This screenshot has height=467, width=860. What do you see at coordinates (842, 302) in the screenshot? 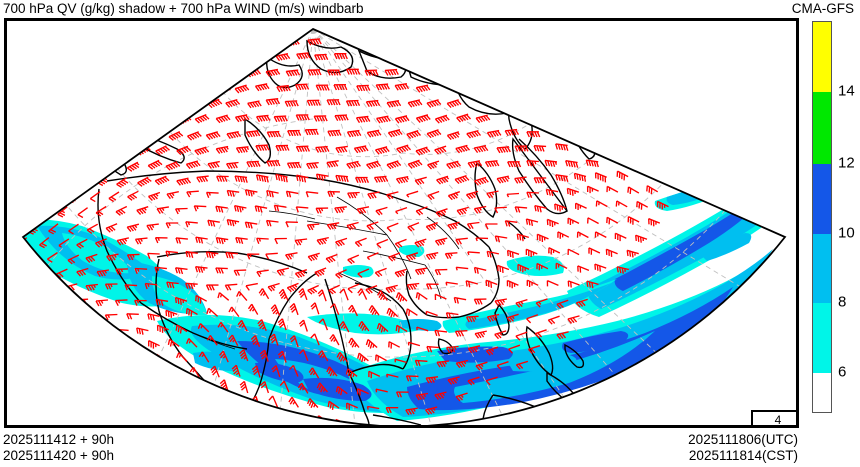
I see `colorbar-tick-8: 8` at bounding box center [842, 302].